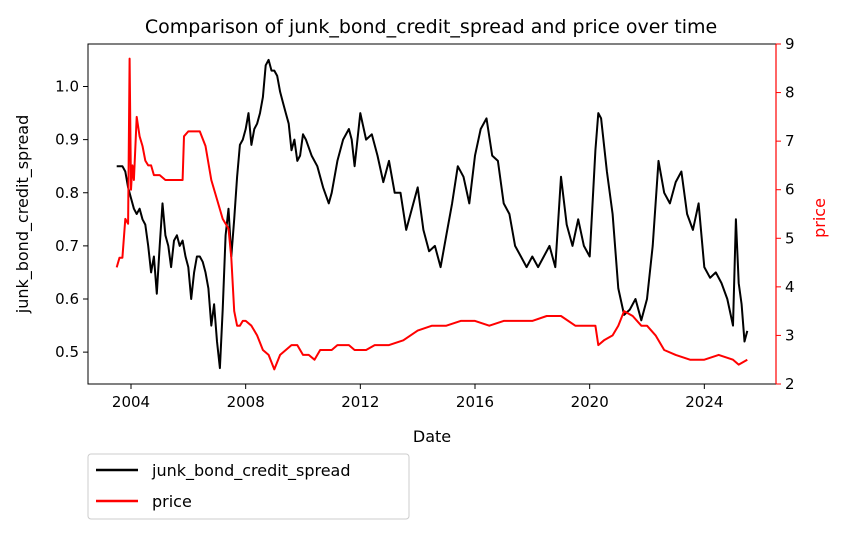 This screenshot has height=534, width=842. What do you see at coordinates (790, 93) in the screenshot?
I see `y-right-tick-label: 8` at bounding box center [790, 93].